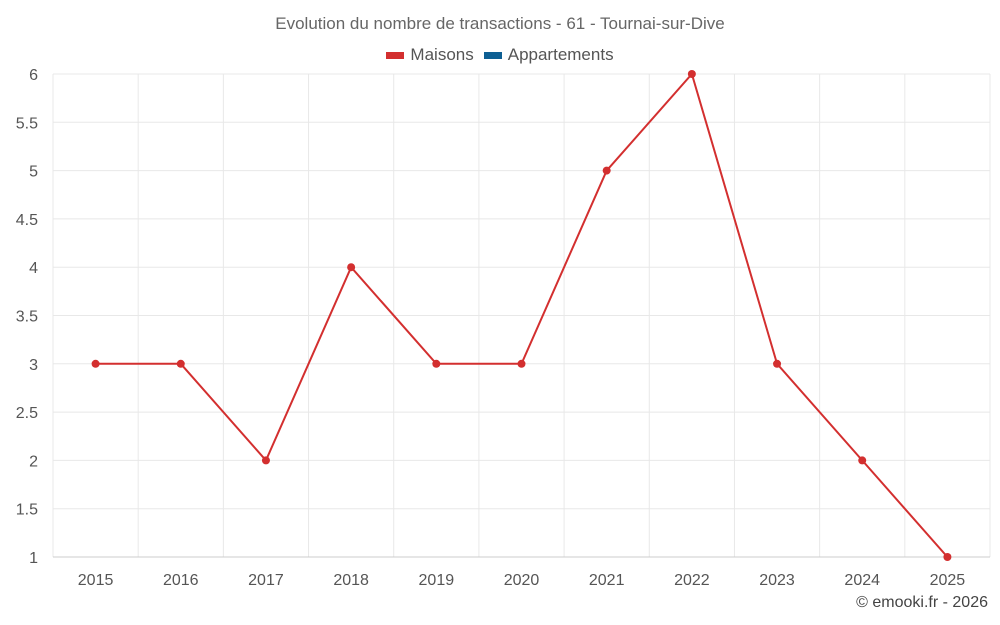 The image size is (1000, 625). I want to click on x-tick-label: 2019, so click(437, 580).